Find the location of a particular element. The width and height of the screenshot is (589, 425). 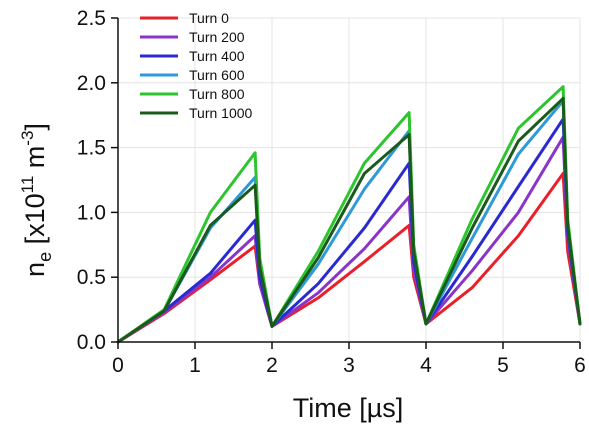

y-axis-title-exp2: -3 is located at coordinates (27, 138).